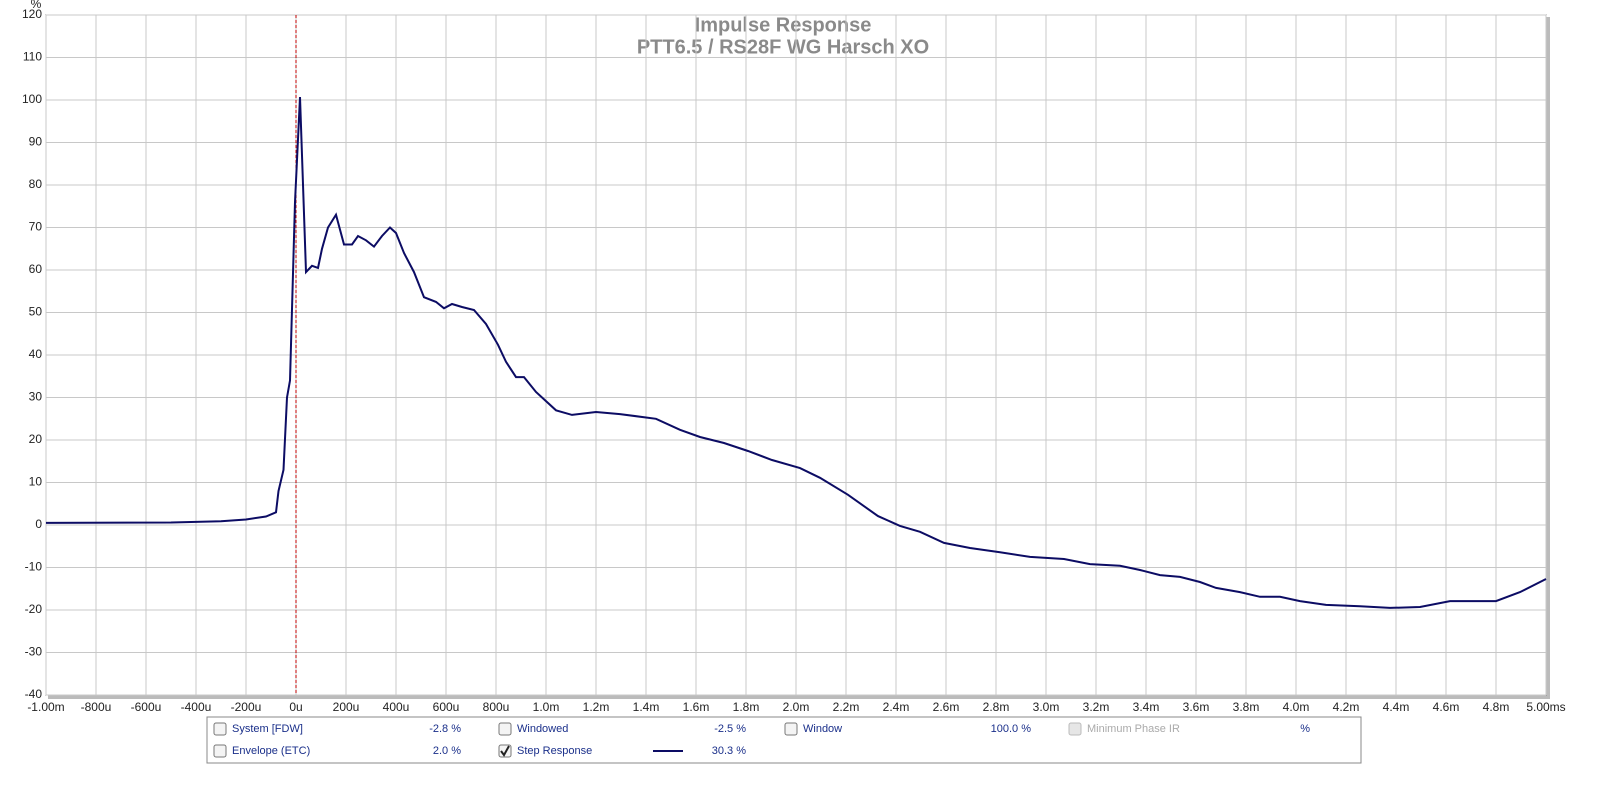 The width and height of the screenshot is (1600, 786). Describe the element at coordinates (34, 609) in the screenshot. I see `y-tick-label: -20` at that location.